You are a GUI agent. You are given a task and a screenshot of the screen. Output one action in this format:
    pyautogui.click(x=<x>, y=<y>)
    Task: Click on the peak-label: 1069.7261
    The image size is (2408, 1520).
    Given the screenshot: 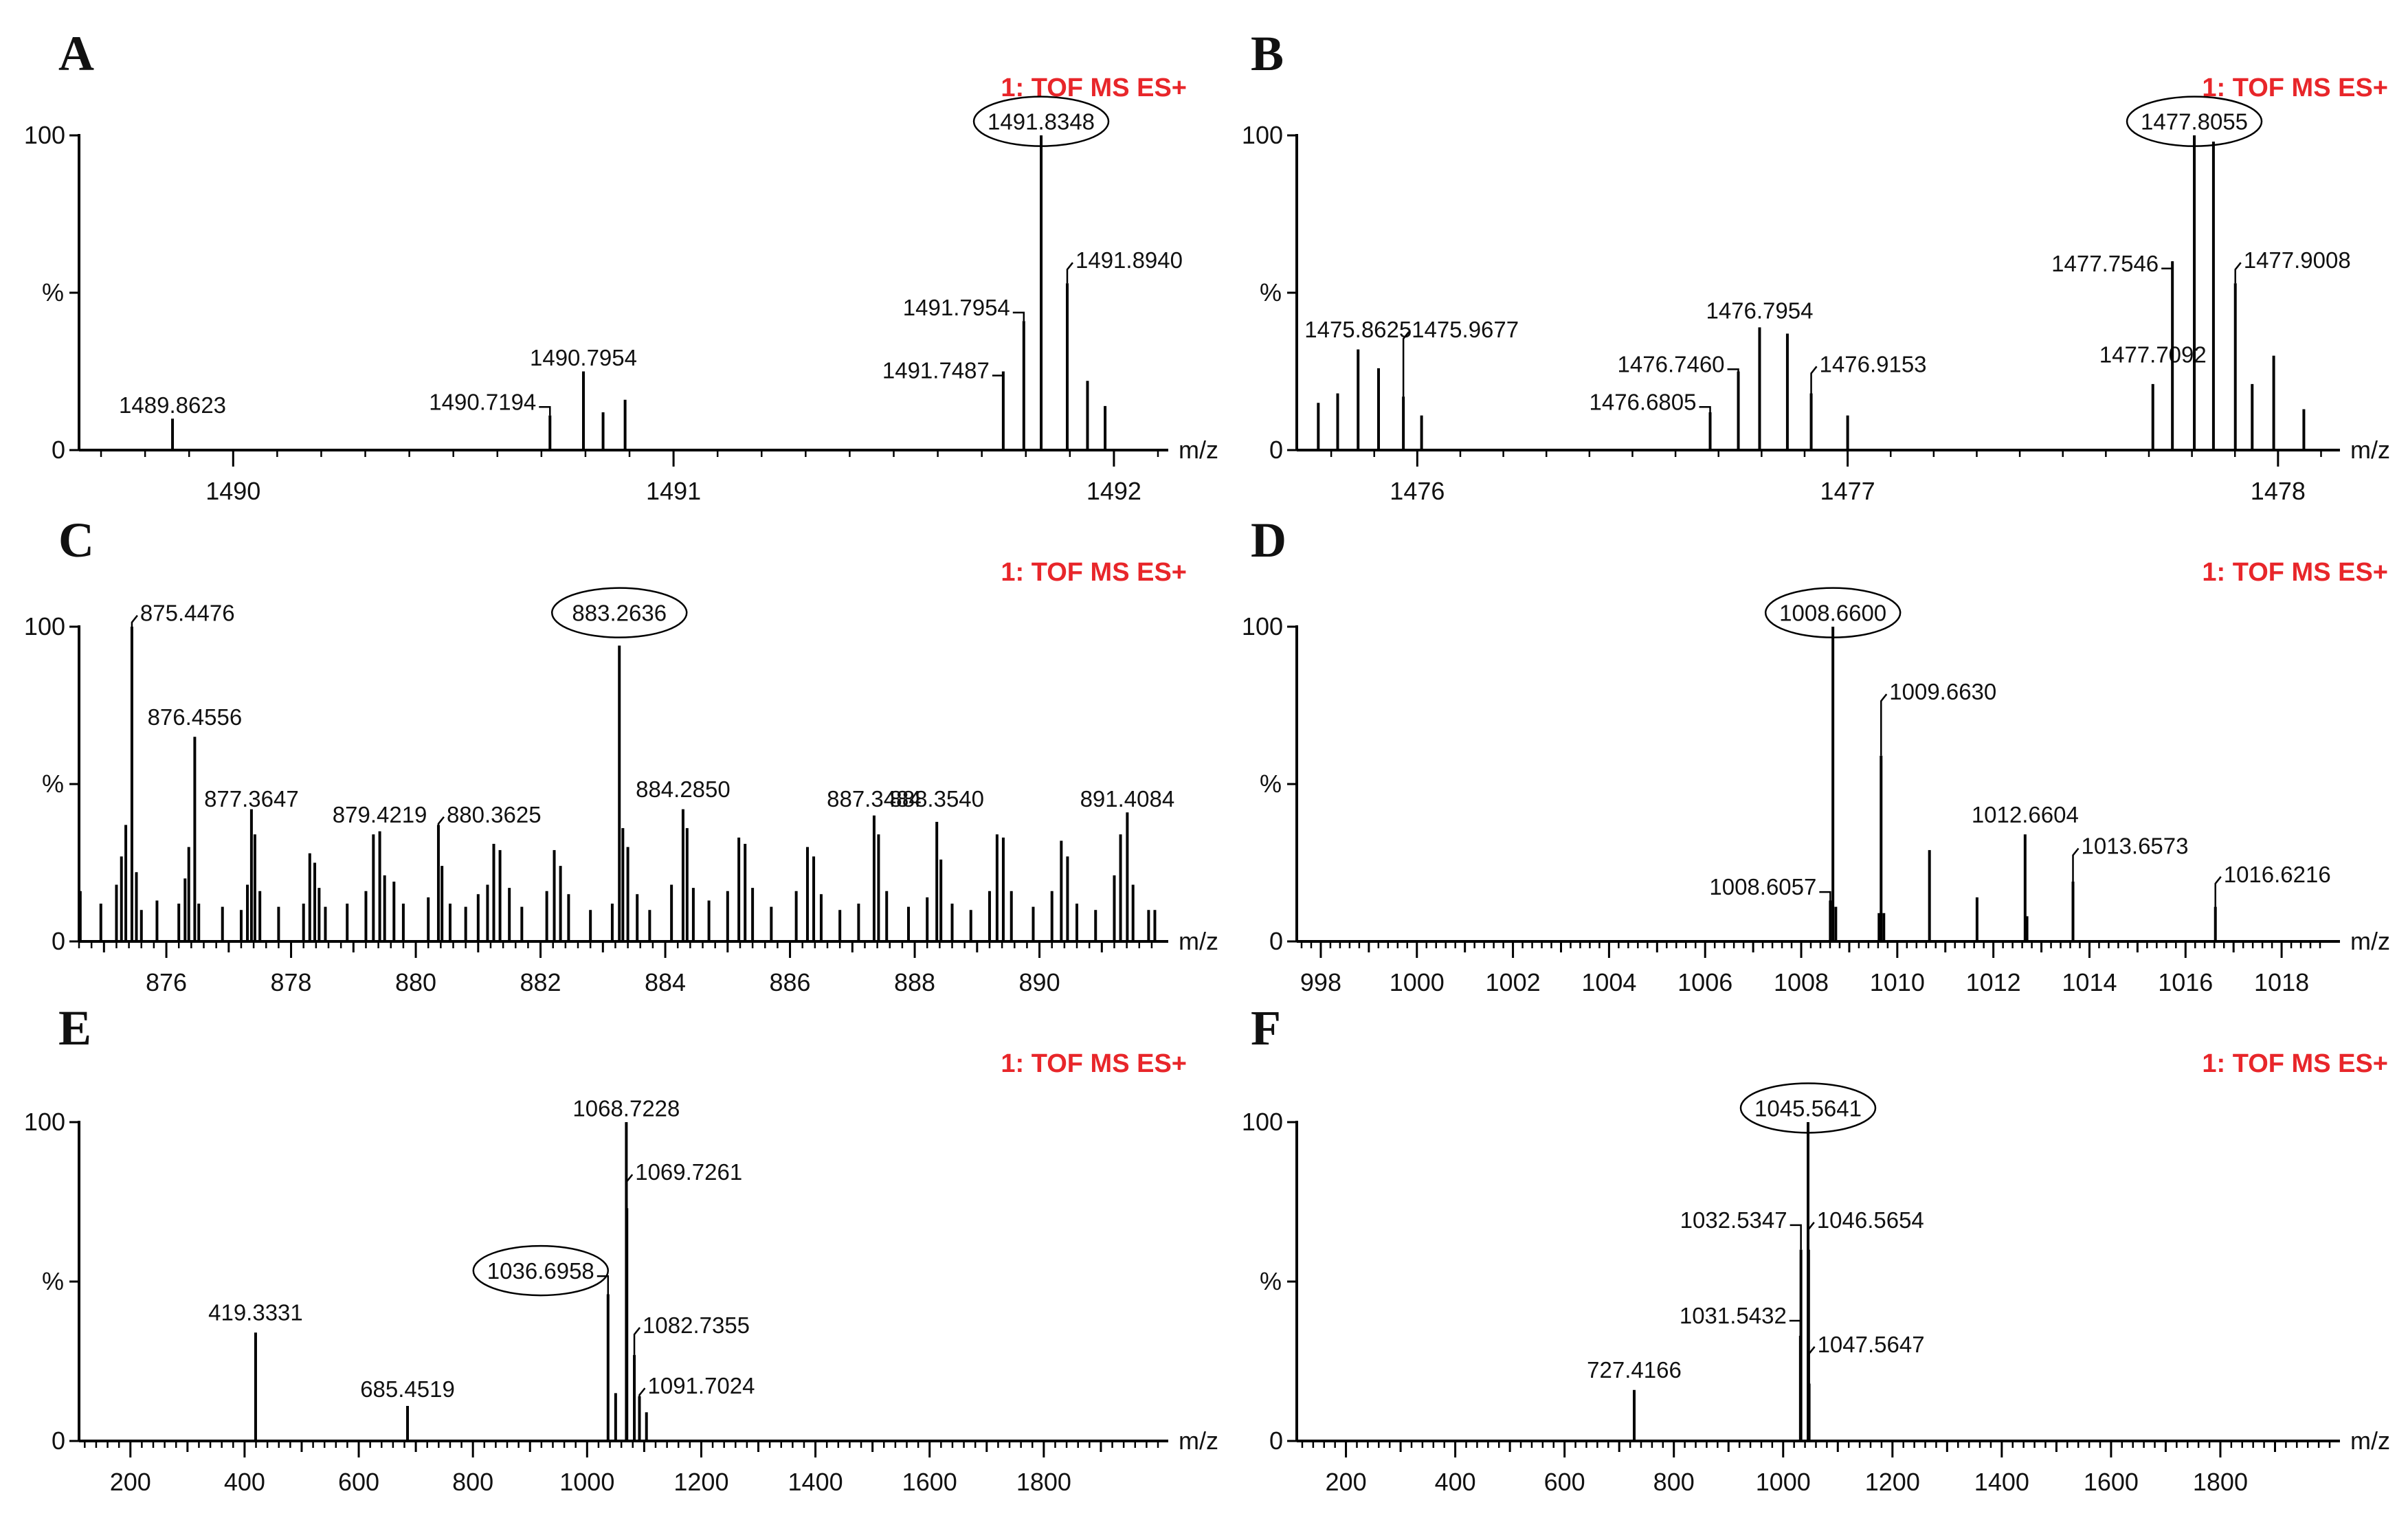 What is the action you would take?
    pyautogui.click(x=689, y=1172)
    